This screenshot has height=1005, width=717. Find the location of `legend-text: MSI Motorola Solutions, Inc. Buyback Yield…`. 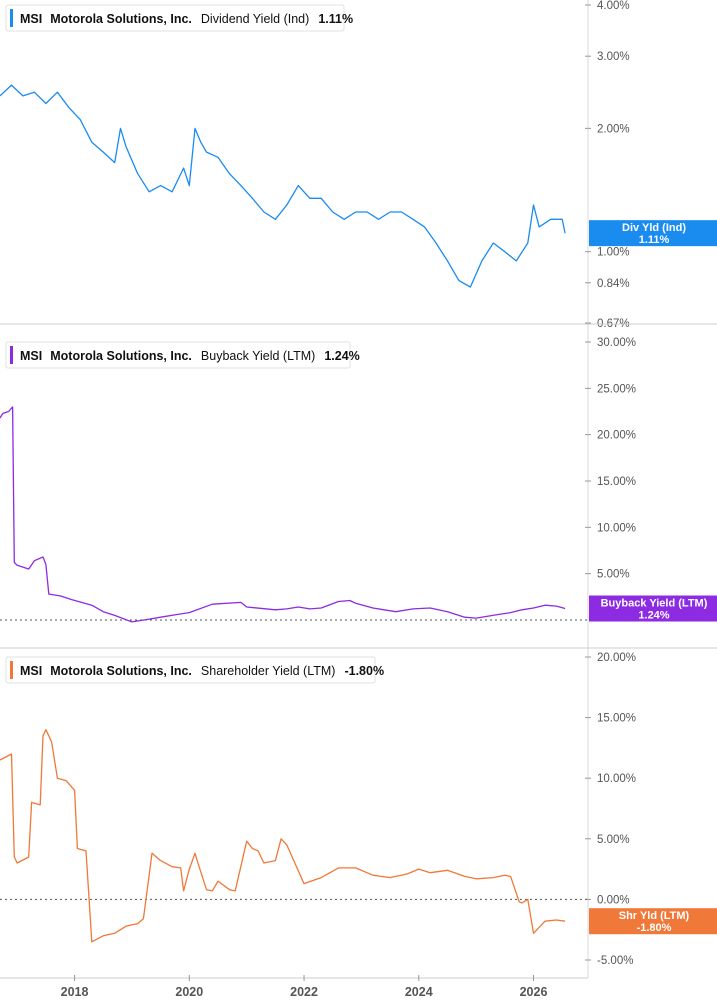

legend-text: MSI Motorola Solutions, Inc. Buyback Yield… is located at coordinates (190, 356).